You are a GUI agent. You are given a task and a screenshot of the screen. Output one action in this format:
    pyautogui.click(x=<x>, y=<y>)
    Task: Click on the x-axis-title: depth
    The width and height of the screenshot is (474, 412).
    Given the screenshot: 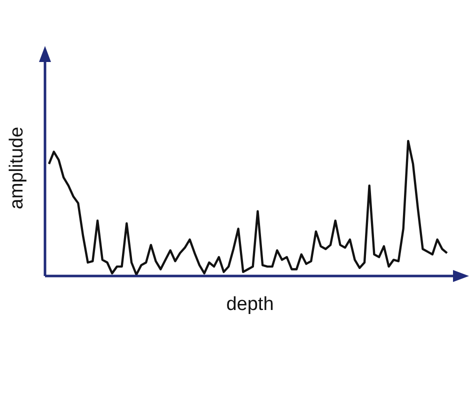 What is the action you would take?
    pyautogui.click(x=250, y=304)
    